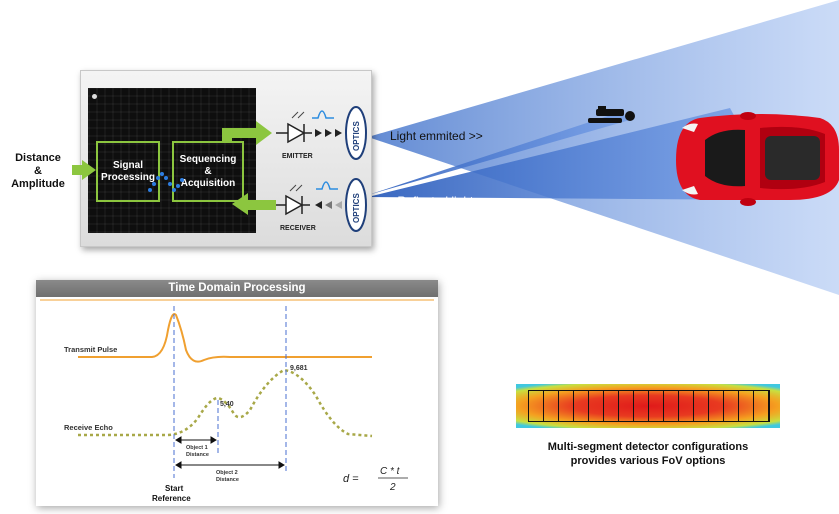 The width and height of the screenshot is (839, 514). What do you see at coordinates (327, 185) in the screenshot?
I see `receiver-pulse-icon` at bounding box center [327, 185].